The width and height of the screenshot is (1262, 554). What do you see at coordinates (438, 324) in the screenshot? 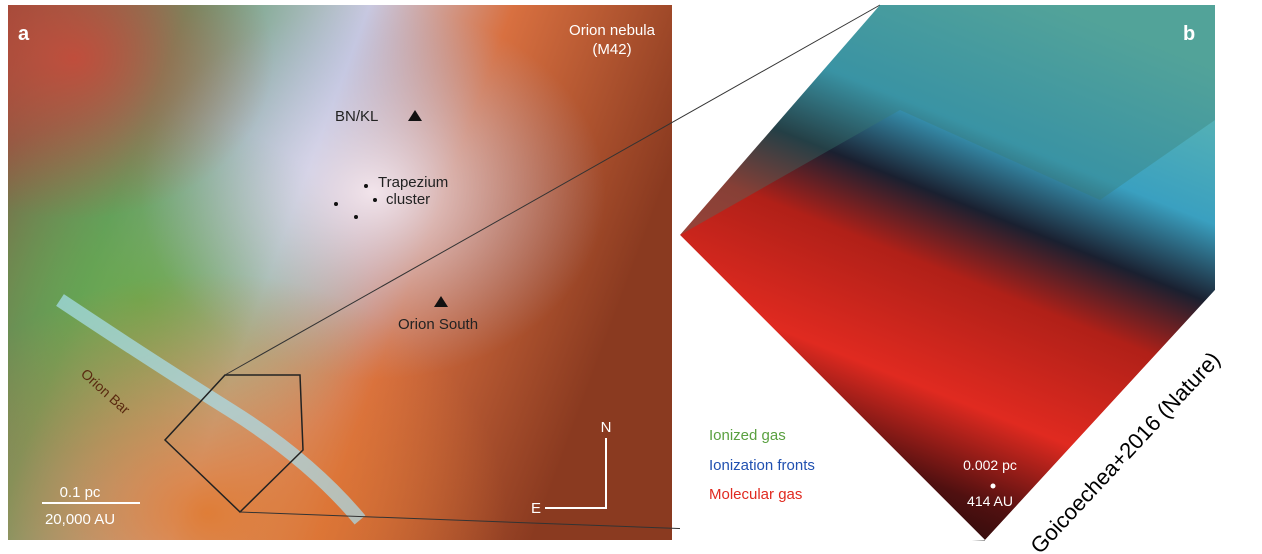
I see `source-label: Orion South` at bounding box center [438, 324].